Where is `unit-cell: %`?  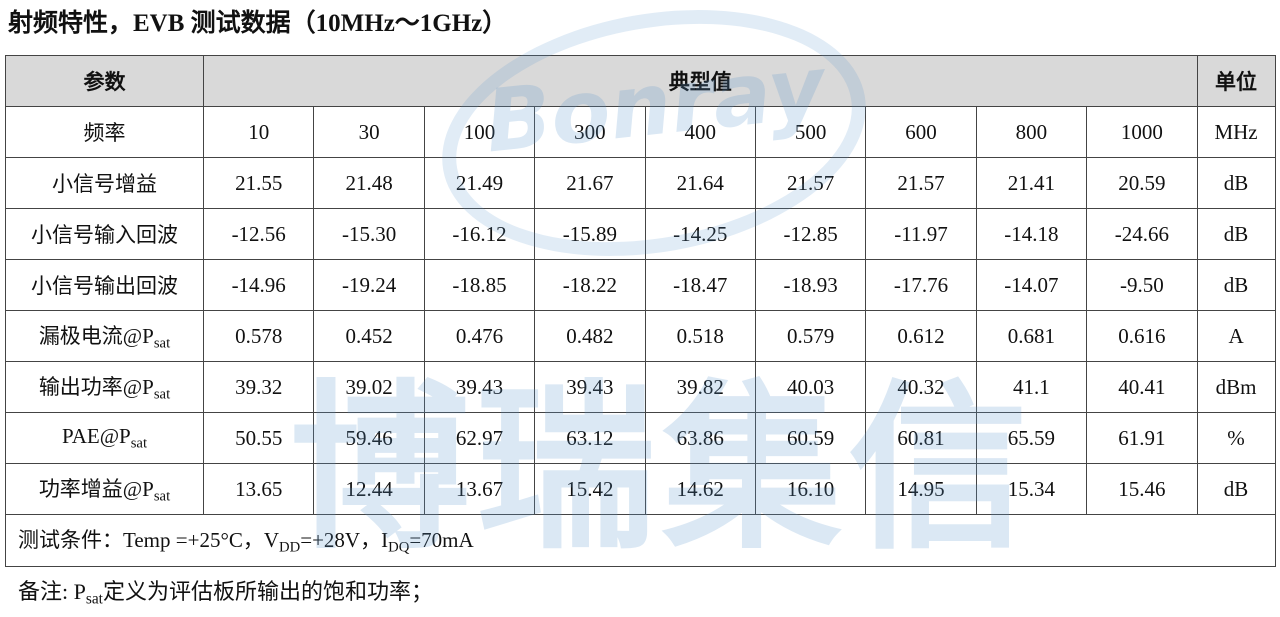
unit-cell: % is located at coordinates (1236, 438).